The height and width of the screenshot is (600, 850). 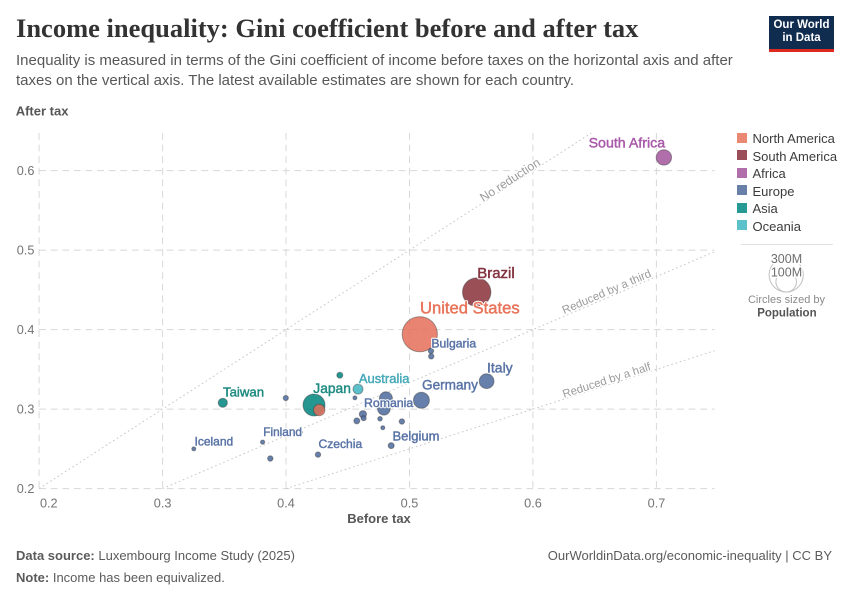 I want to click on svg-text: Japan, so click(x=332, y=388).